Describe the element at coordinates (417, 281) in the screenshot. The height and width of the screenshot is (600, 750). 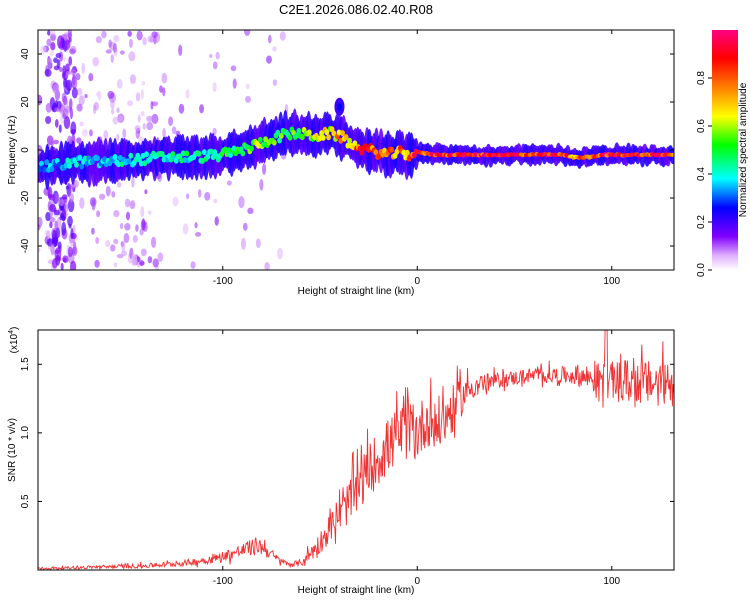
I see `x-tick-label: 0` at that location.